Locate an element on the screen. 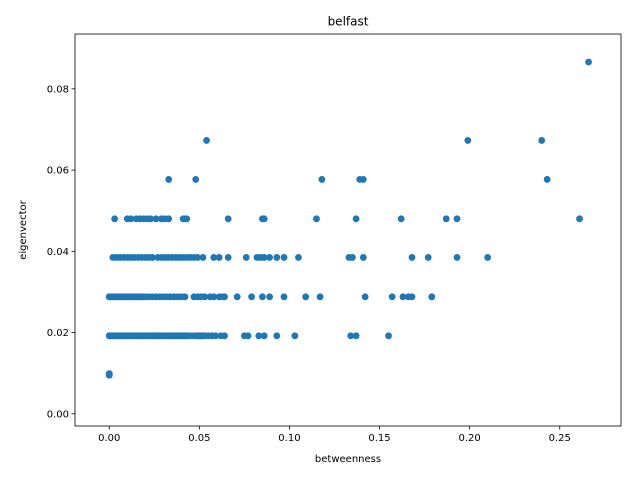 The height and width of the screenshot is (480, 640). y-tick-label: 0.00 is located at coordinates (58, 414).